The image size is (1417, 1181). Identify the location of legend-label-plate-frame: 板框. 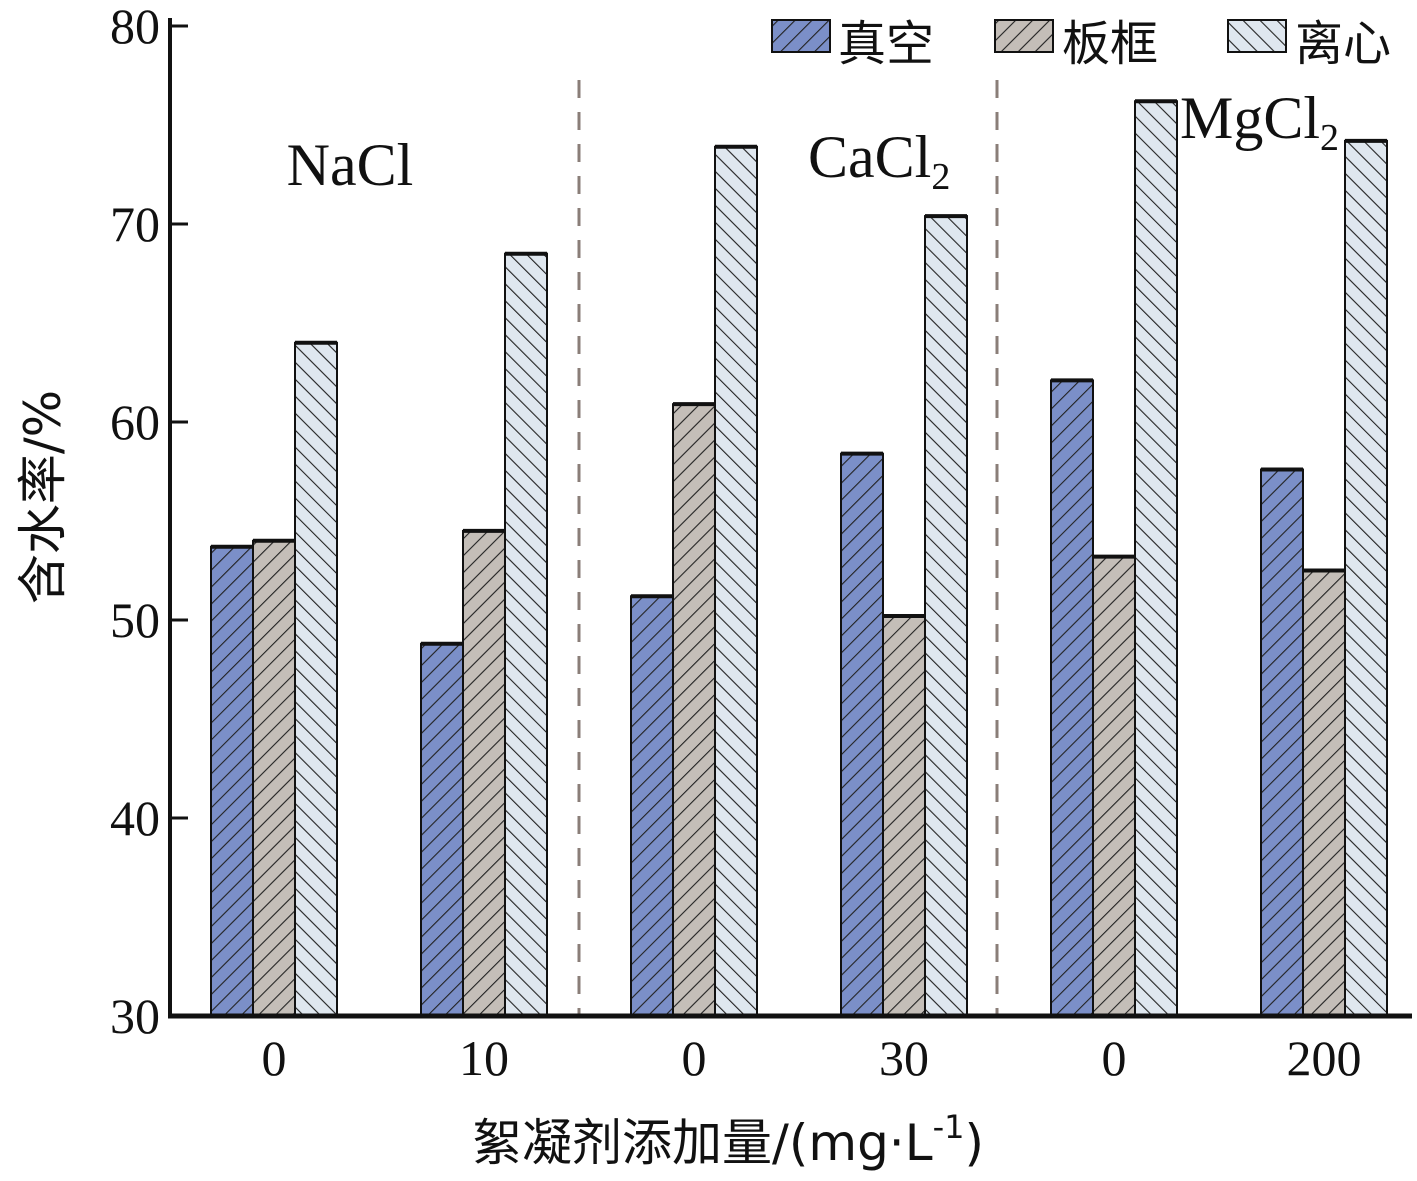
(1110, 44).